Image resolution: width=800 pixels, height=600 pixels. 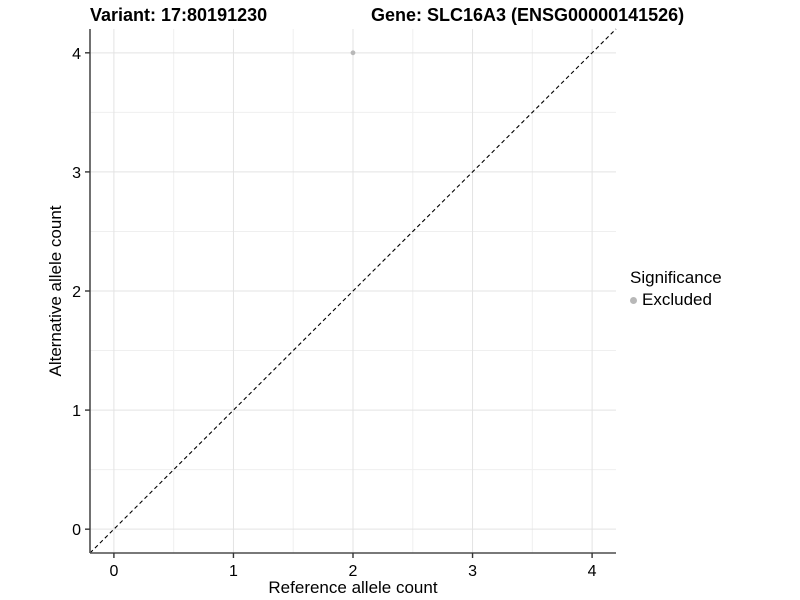 I want to click on x-tick-label: 1, so click(x=233, y=571).